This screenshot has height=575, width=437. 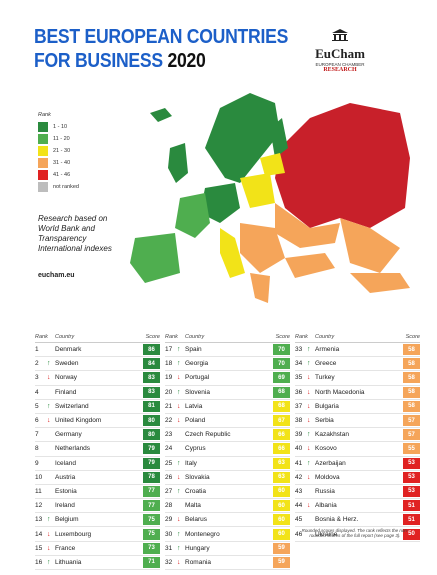 What do you see at coordinates (65, 463) in the screenshot?
I see `country: Iceland` at bounding box center [65, 463].